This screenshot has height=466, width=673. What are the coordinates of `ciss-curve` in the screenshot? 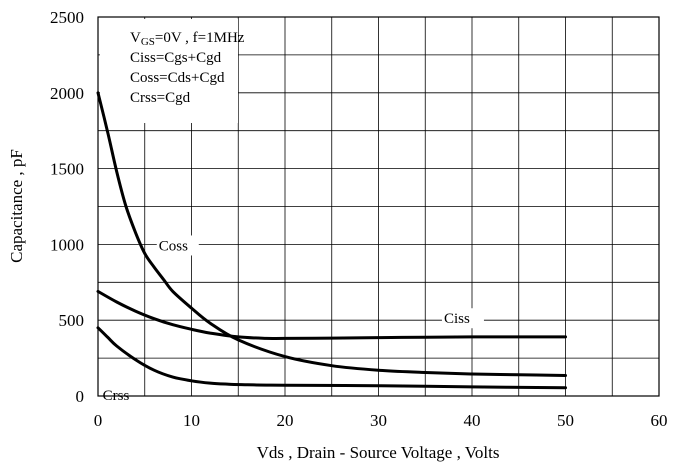 It's located at (331, 314).